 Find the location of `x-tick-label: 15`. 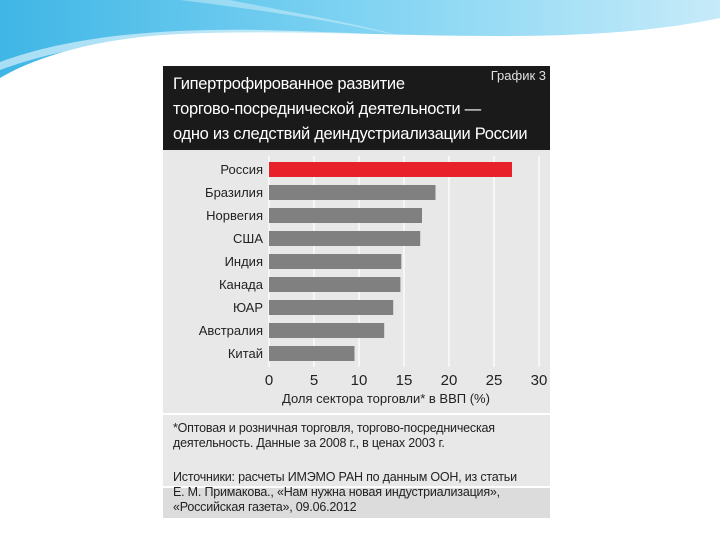

x-tick-label: 15 is located at coordinates (404, 380).